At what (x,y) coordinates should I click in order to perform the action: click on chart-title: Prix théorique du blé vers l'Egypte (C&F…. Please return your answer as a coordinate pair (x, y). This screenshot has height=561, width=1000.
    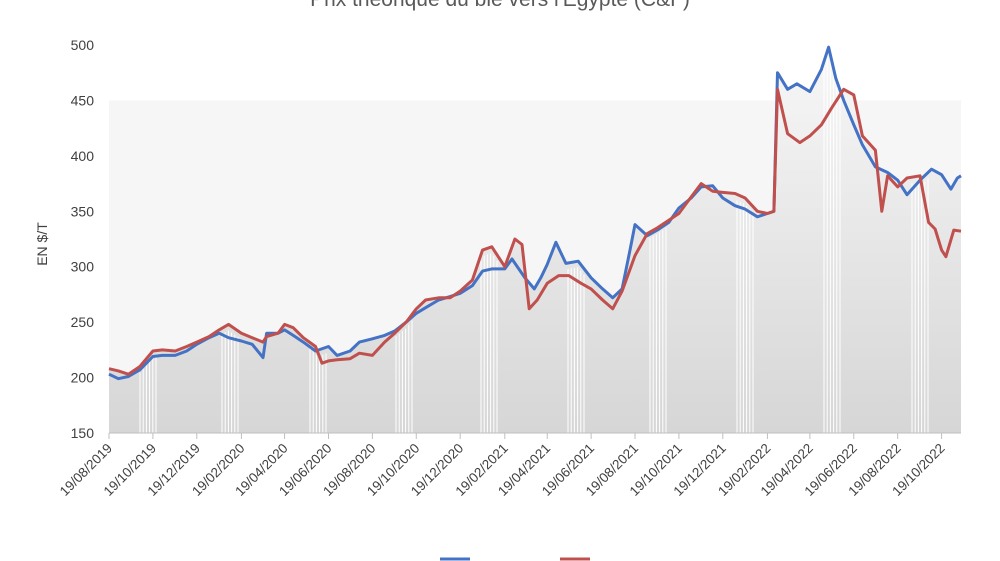
    Looking at the image, I should click on (500, 6).